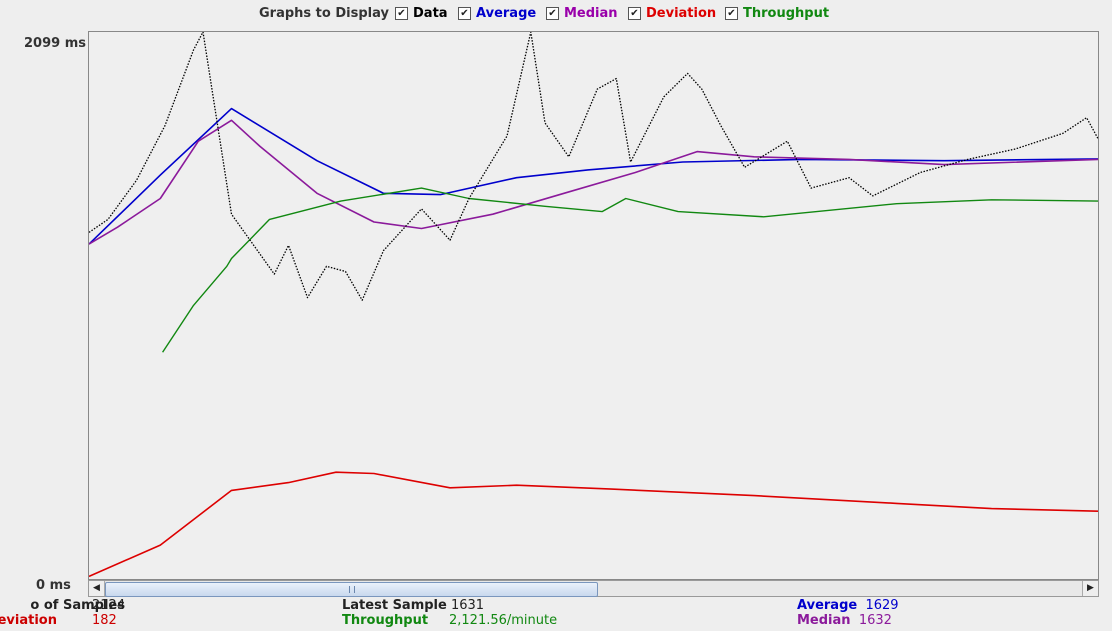 Image resolution: width=1112 pixels, height=631 pixels. Describe the element at coordinates (430, 13) in the screenshot. I see `checkbox-data-label: Data` at that location.